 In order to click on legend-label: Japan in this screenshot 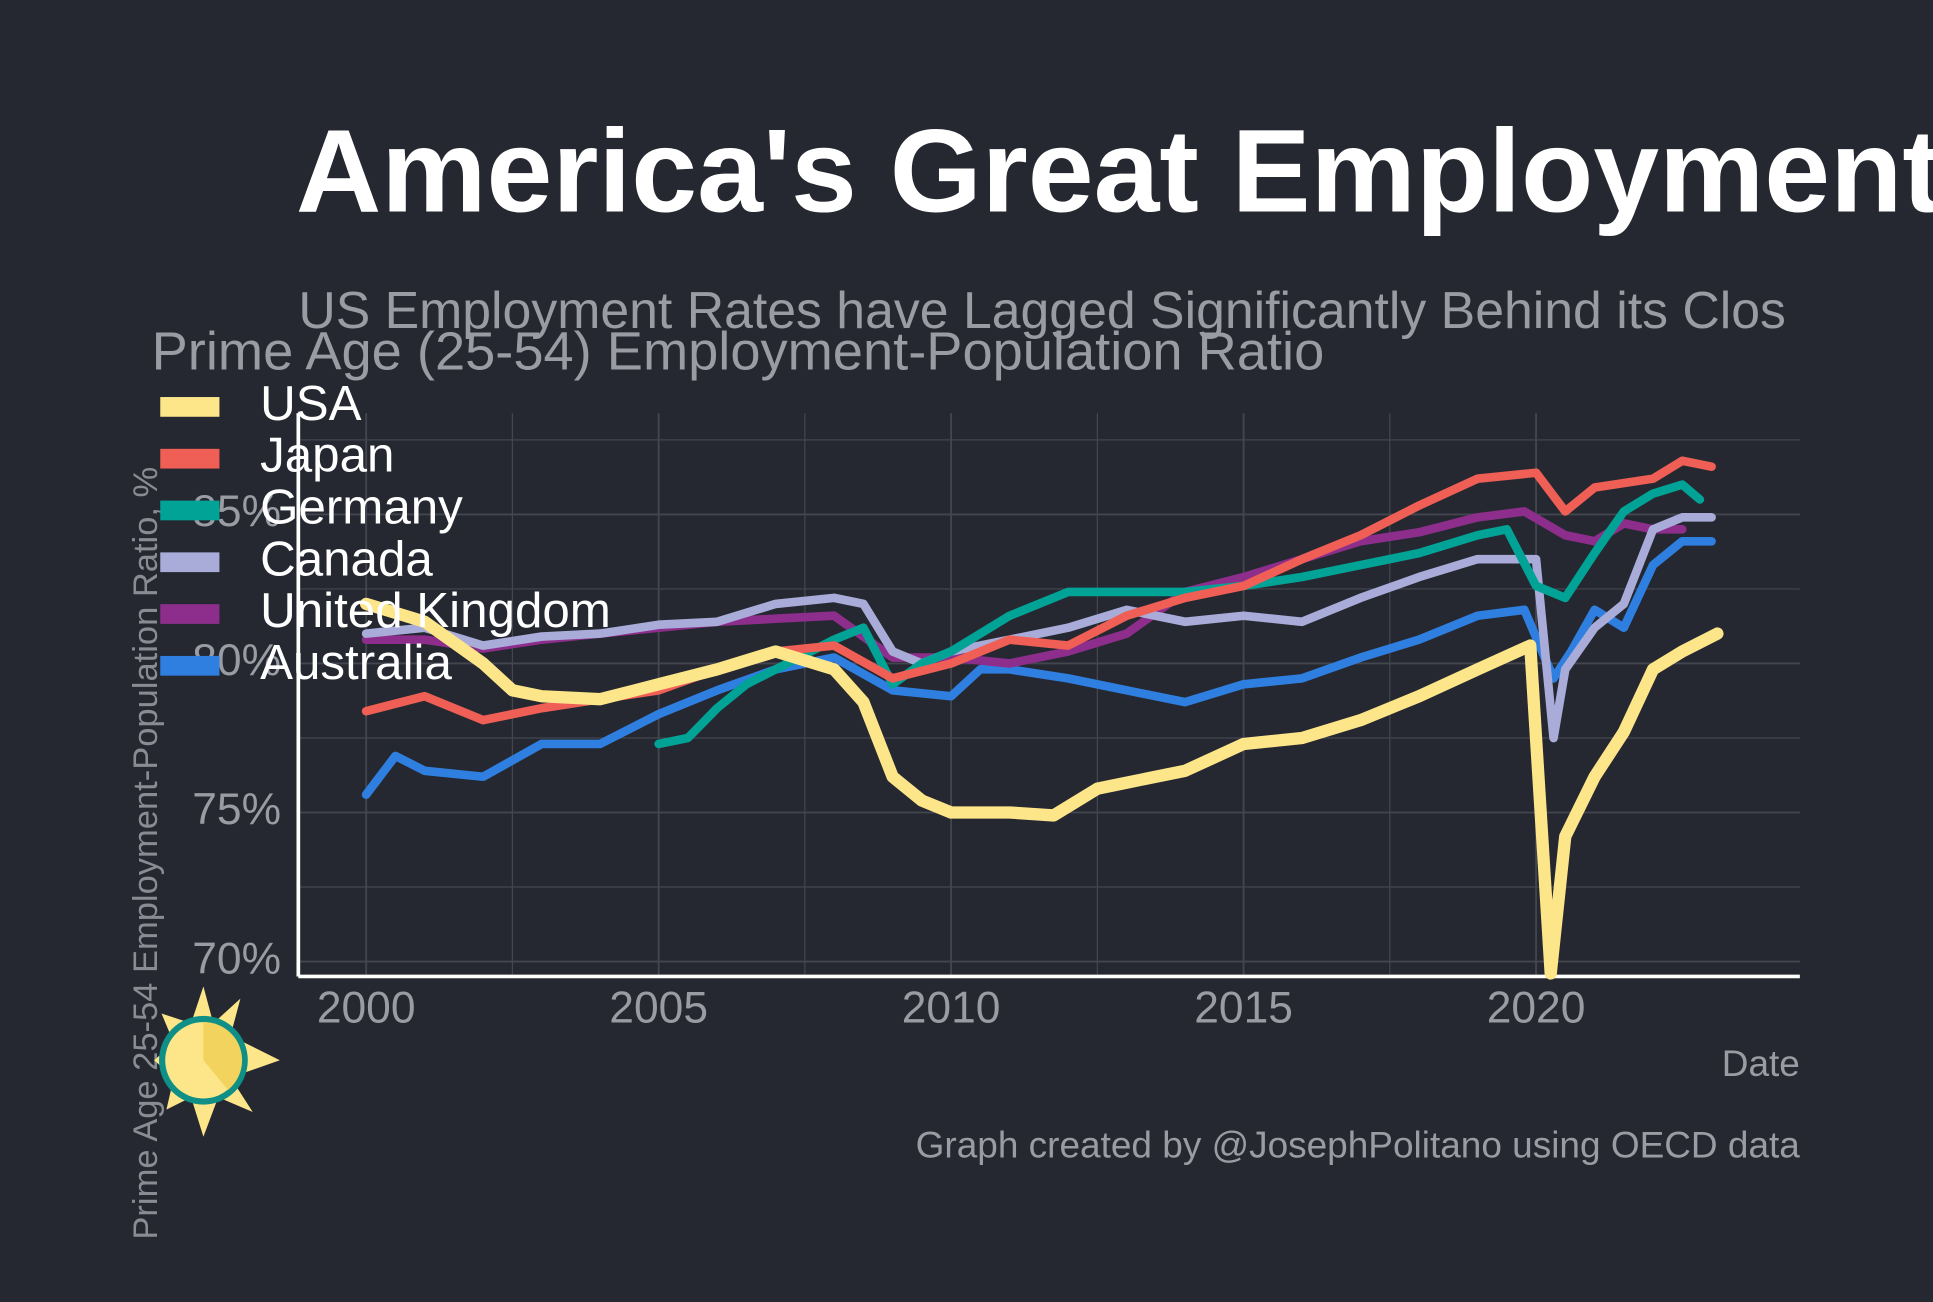, I will do `click(327, 455)`.